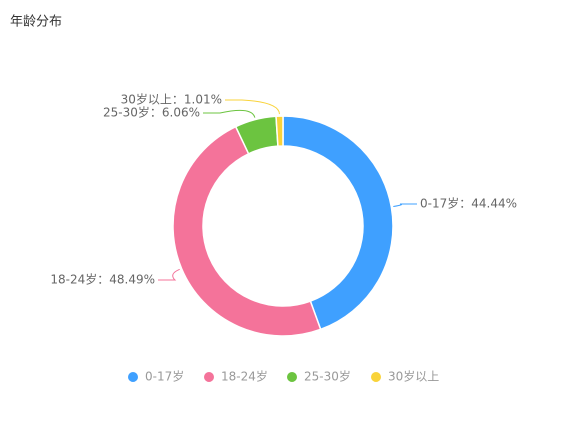  I want to click on chart-title: 年龄分布, so click(36, 22).